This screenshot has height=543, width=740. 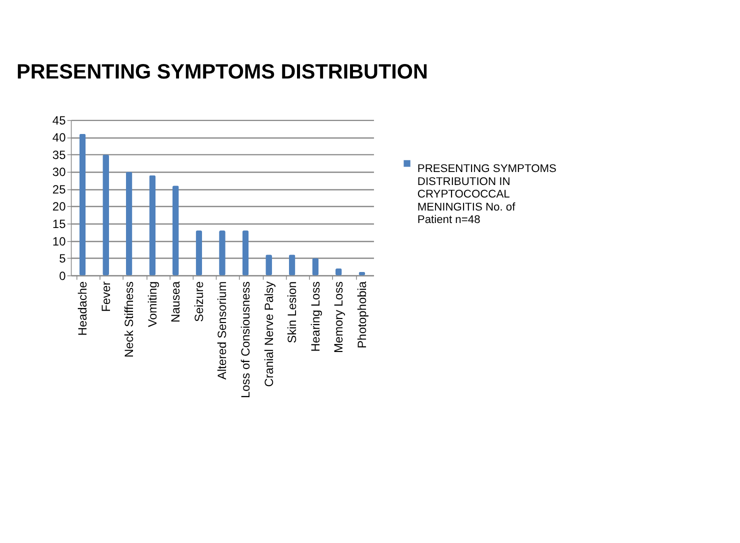 What do you see at coordinates (59, 189) in the screenshot?
I see `y-tick-label: 25` at bounding box center [59, 189].